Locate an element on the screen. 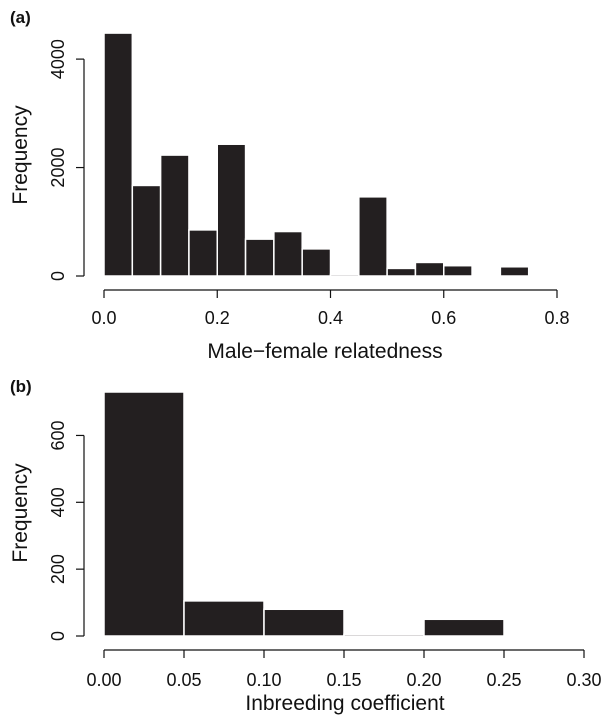 This screenshot has width=608, height=718. panel-a-label: (a) is located at coordinates (20, 17).